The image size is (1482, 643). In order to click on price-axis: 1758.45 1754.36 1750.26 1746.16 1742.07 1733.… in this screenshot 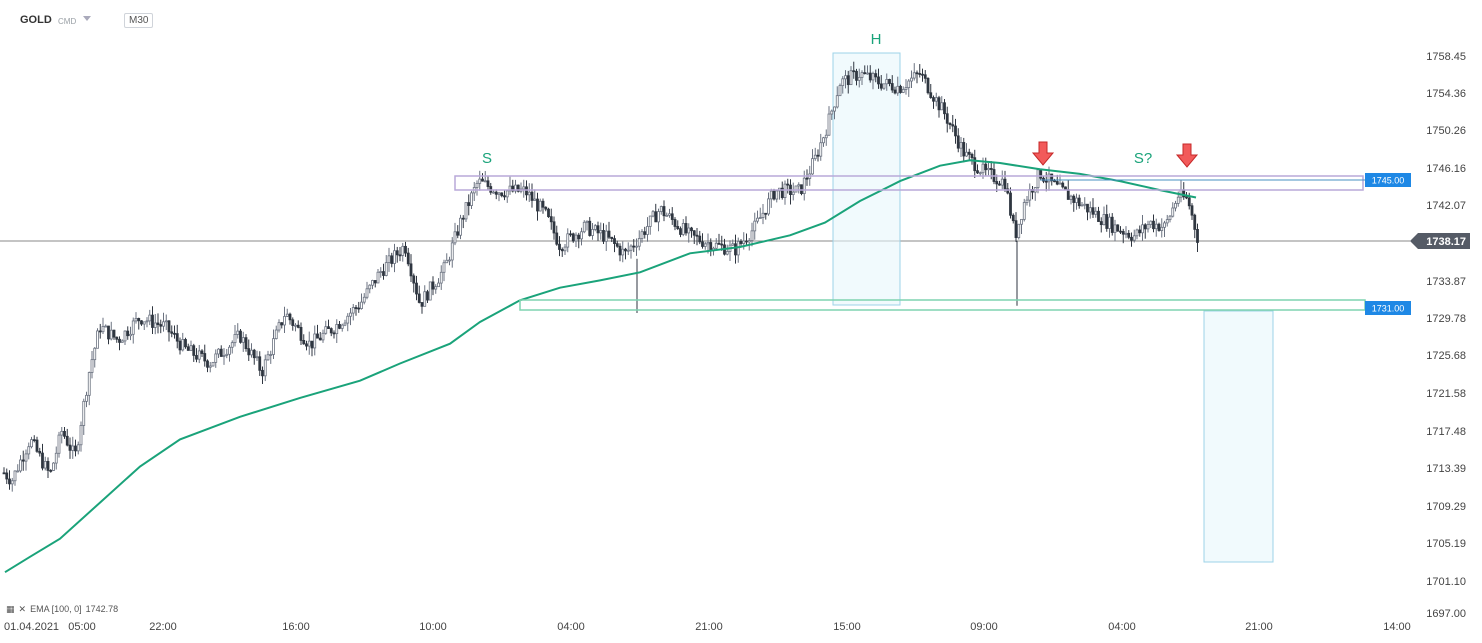, I will do `click(1440, 335)`.